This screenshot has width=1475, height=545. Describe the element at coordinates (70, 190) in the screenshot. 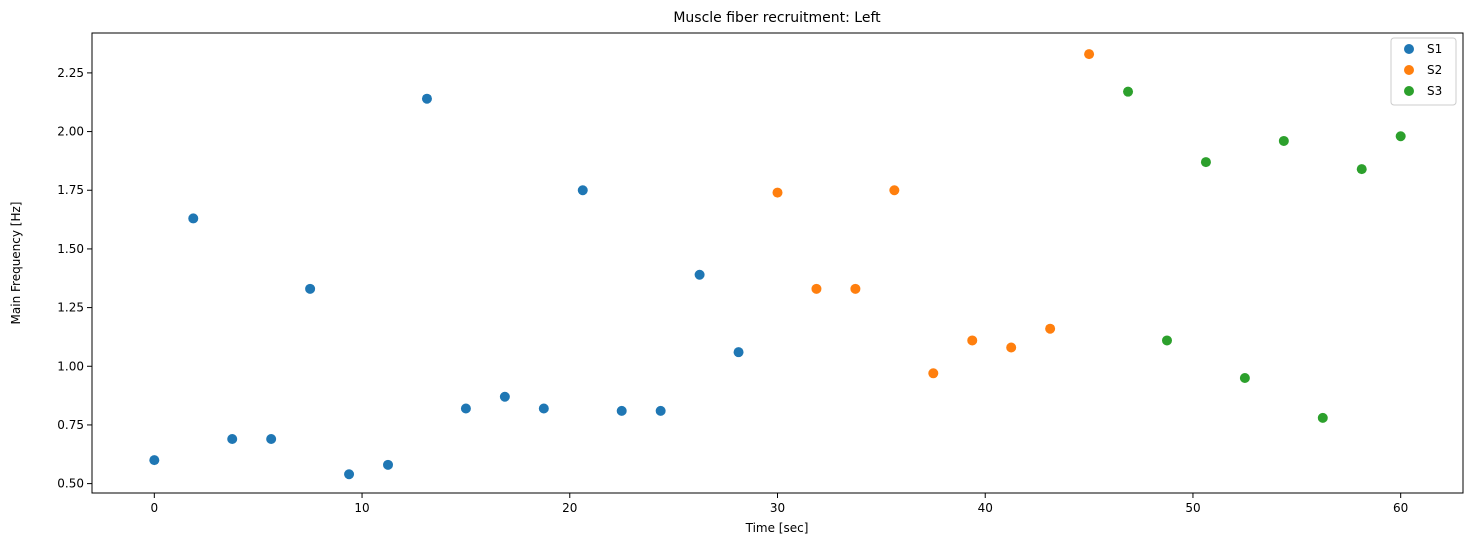

I see `y-tick-label: 1.75` at that location.